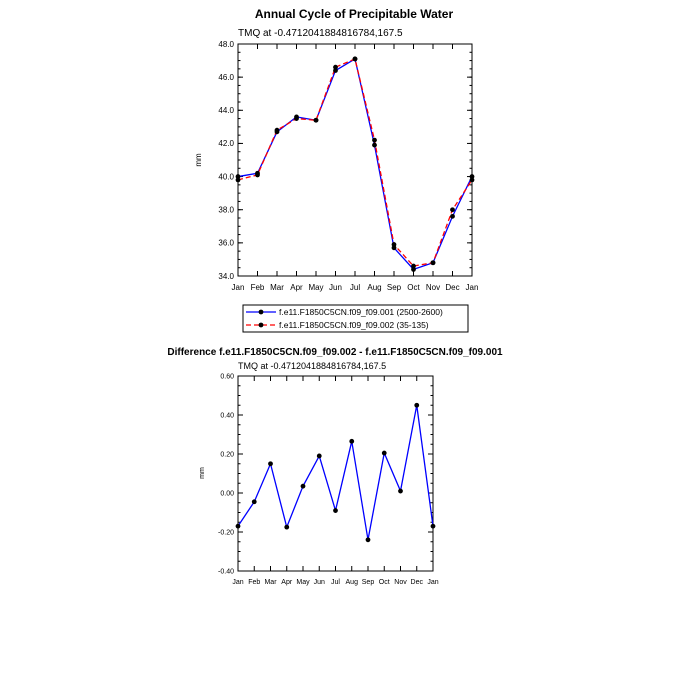  I want to click on chart2-xtick-label: May, so click(303, 582).